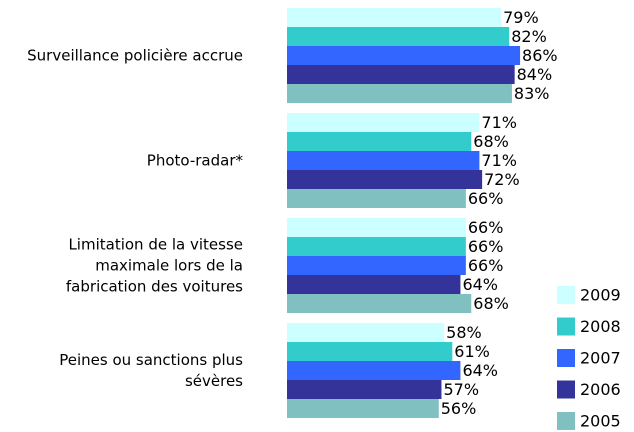 This screenshot has width=634, height=432. What do you see at coordinates (600, 326) in the screenshot?
I see `legend-label: 2008` at bounding box center [600, 326].